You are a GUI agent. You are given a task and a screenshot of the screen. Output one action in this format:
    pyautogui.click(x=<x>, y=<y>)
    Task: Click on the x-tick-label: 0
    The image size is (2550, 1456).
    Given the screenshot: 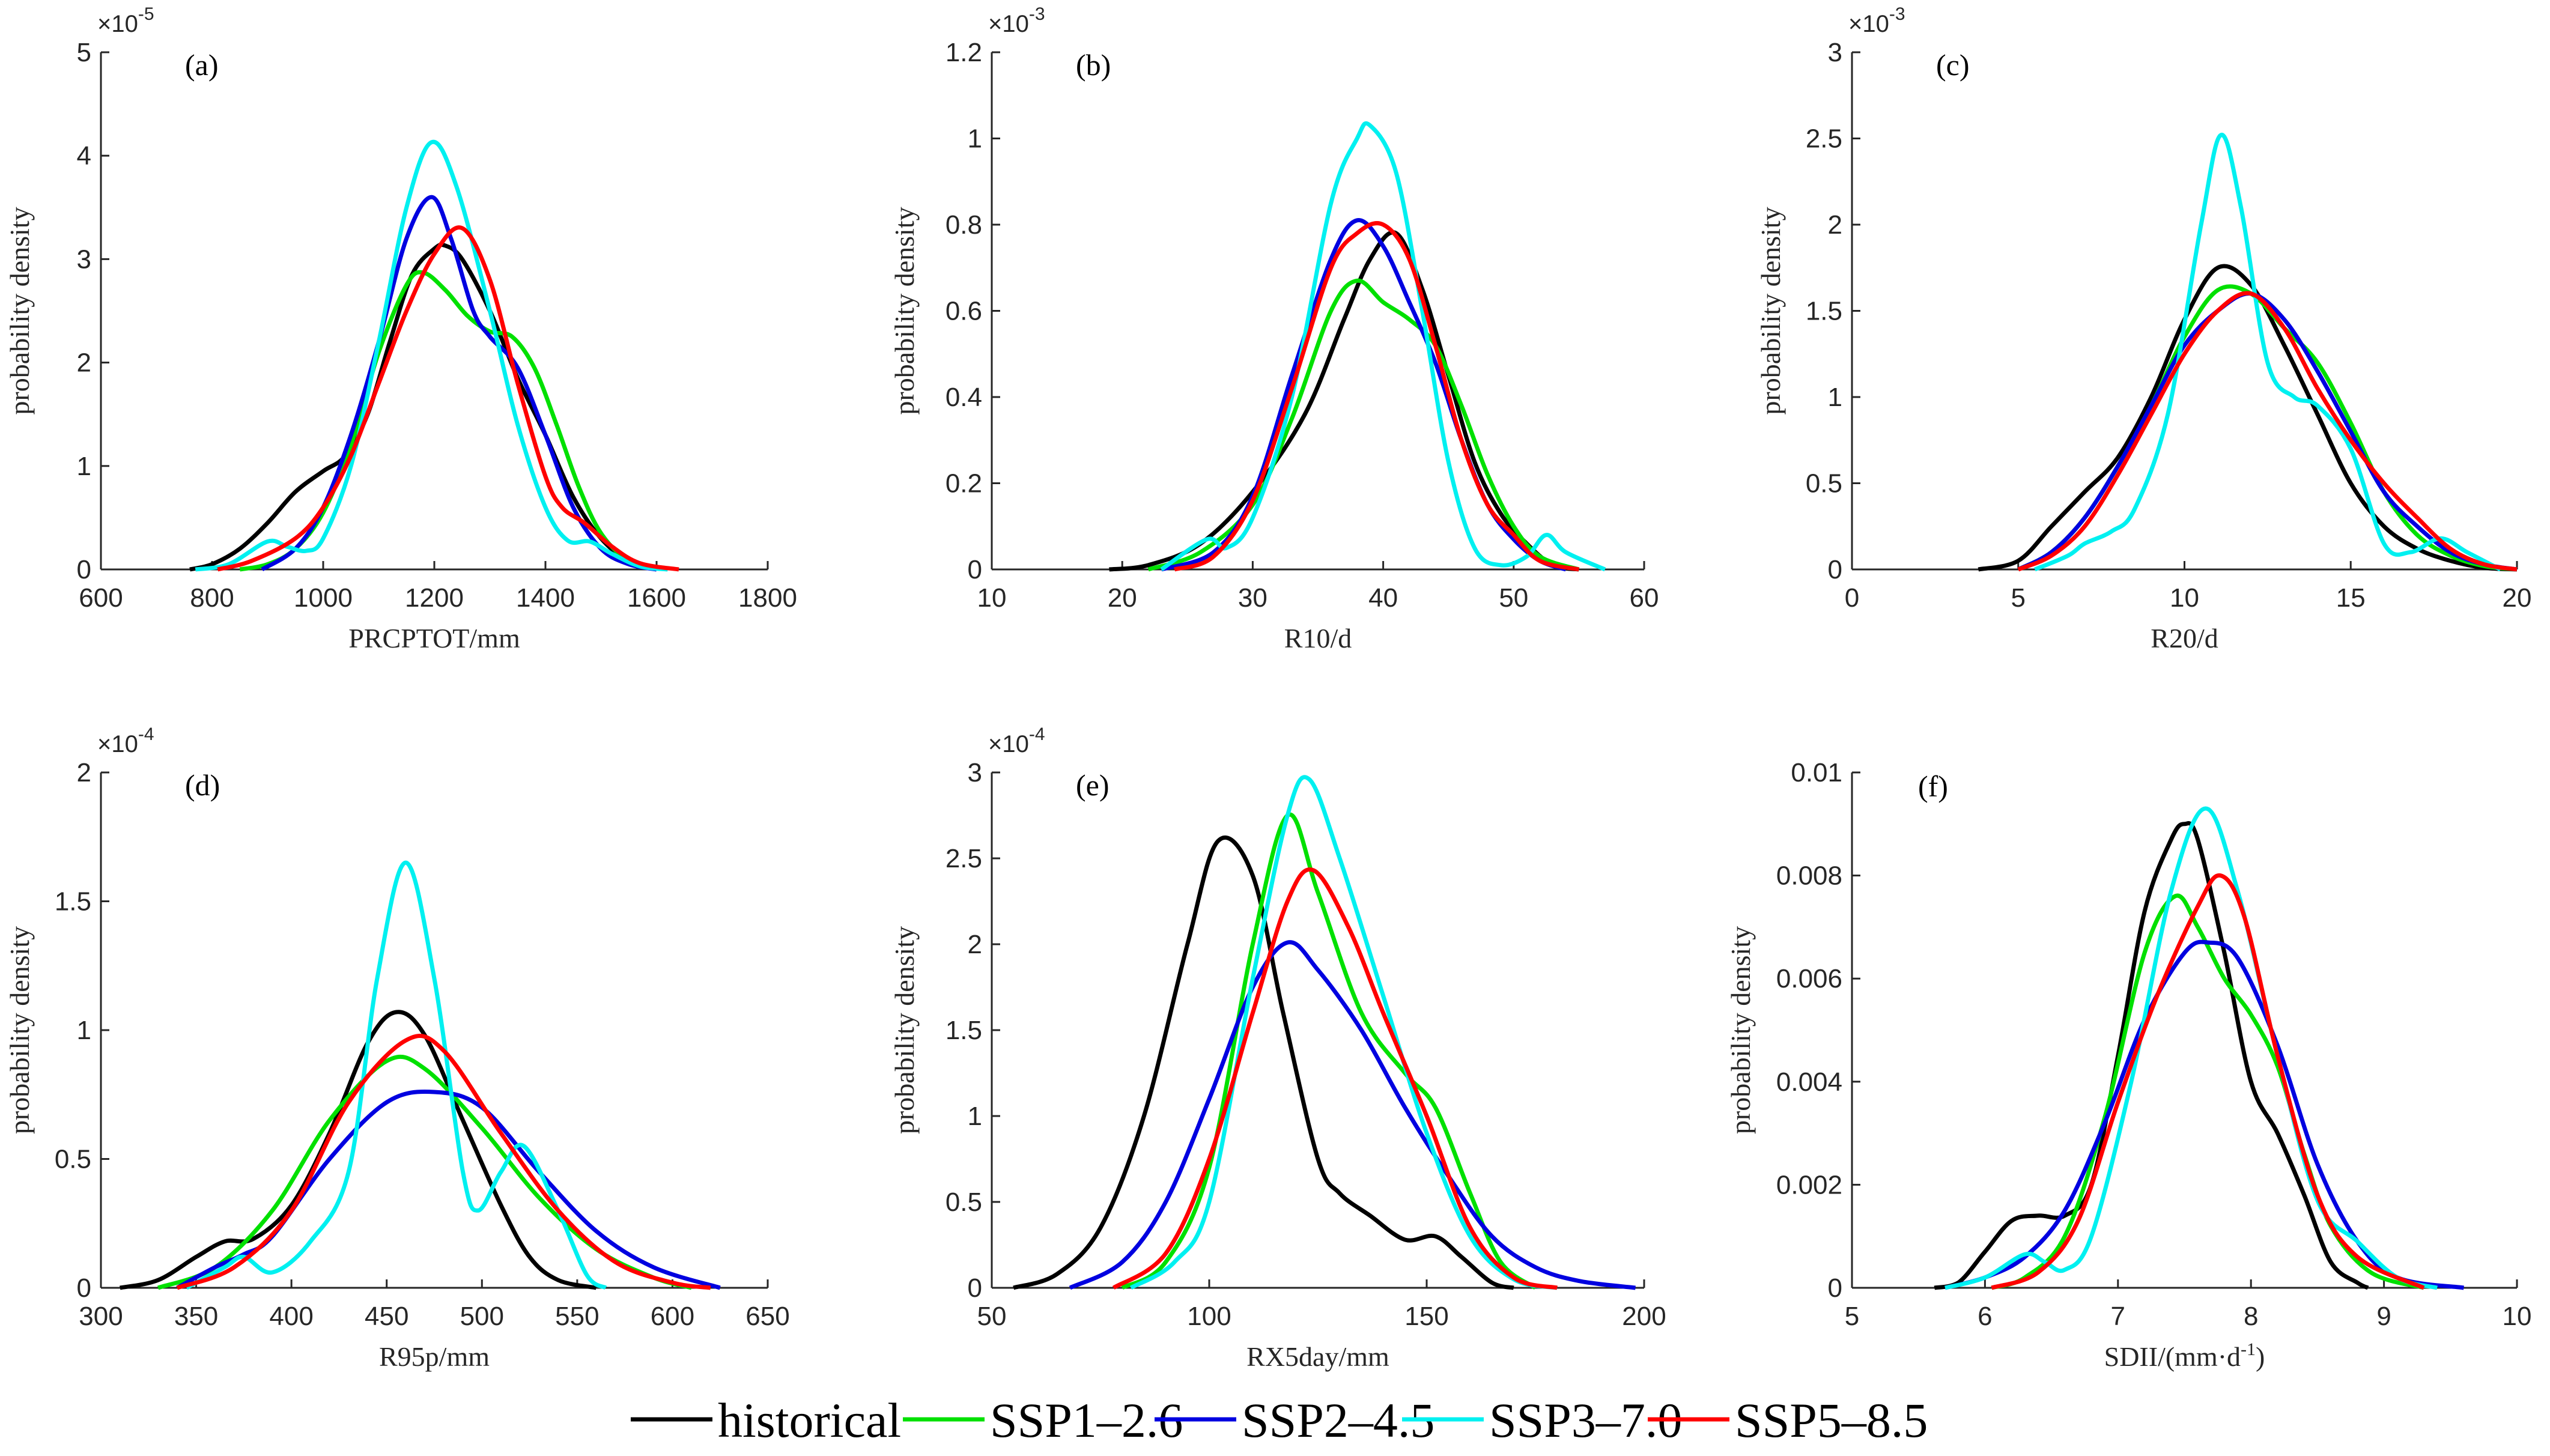 What is the action you would take?
    pyautogui.click(x=1852, y=598)
    